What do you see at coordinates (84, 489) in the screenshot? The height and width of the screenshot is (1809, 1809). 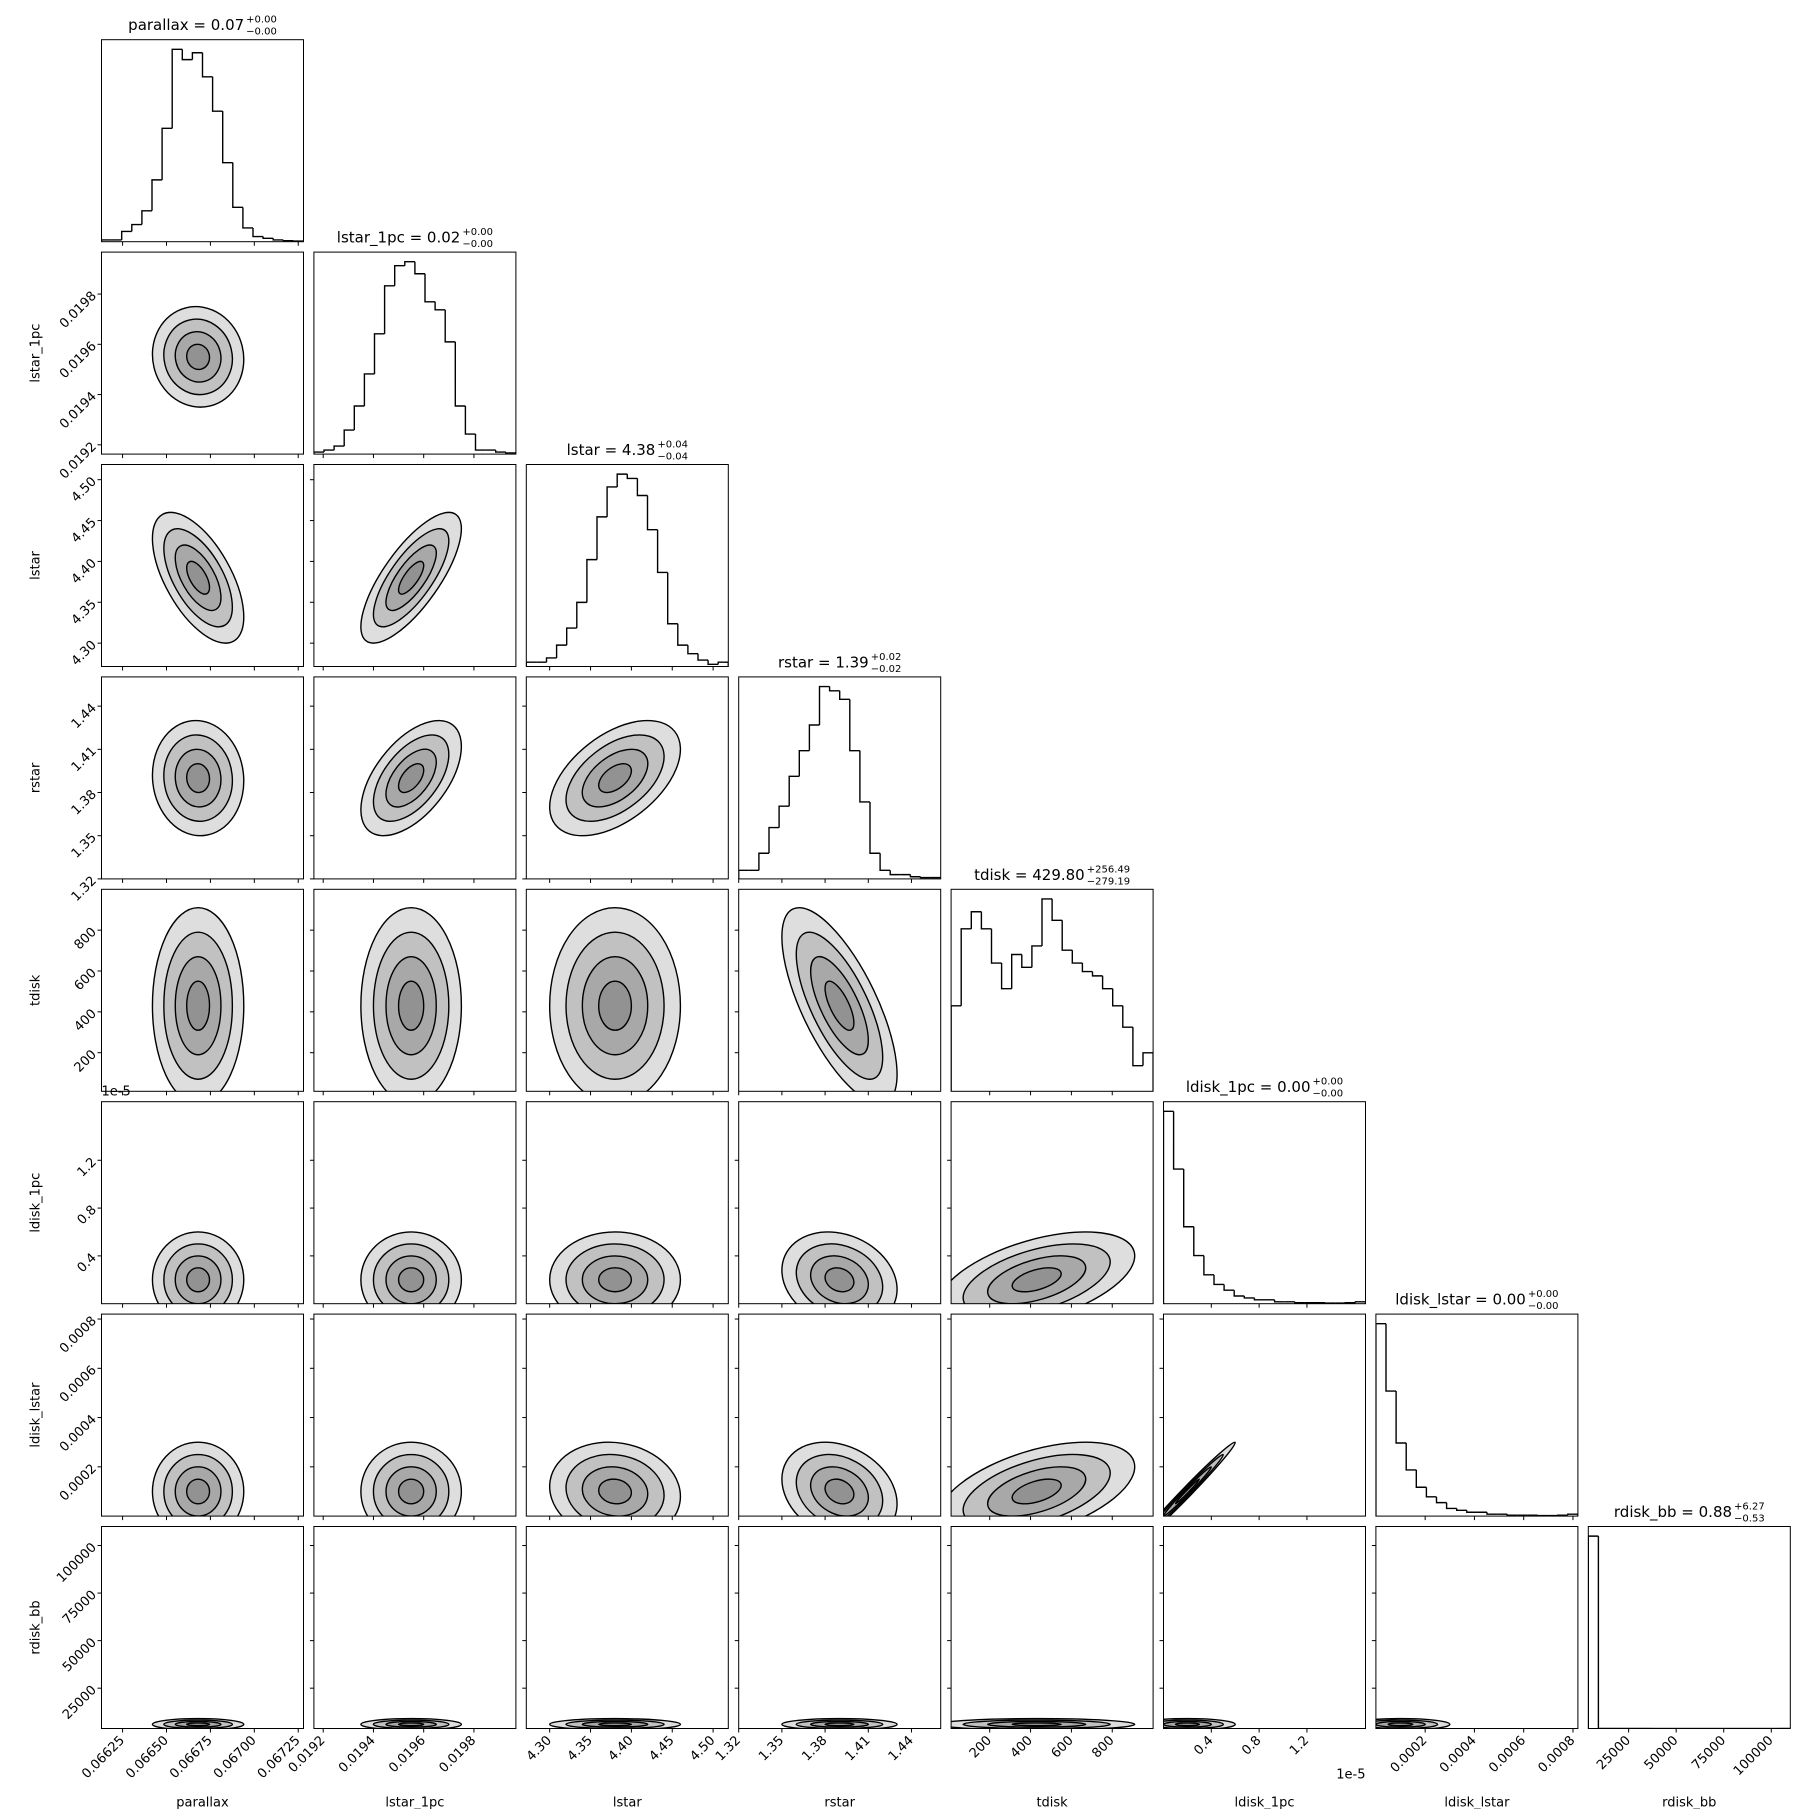 I see `y-tick-label: 4.50` at bounding box center [84, 489].